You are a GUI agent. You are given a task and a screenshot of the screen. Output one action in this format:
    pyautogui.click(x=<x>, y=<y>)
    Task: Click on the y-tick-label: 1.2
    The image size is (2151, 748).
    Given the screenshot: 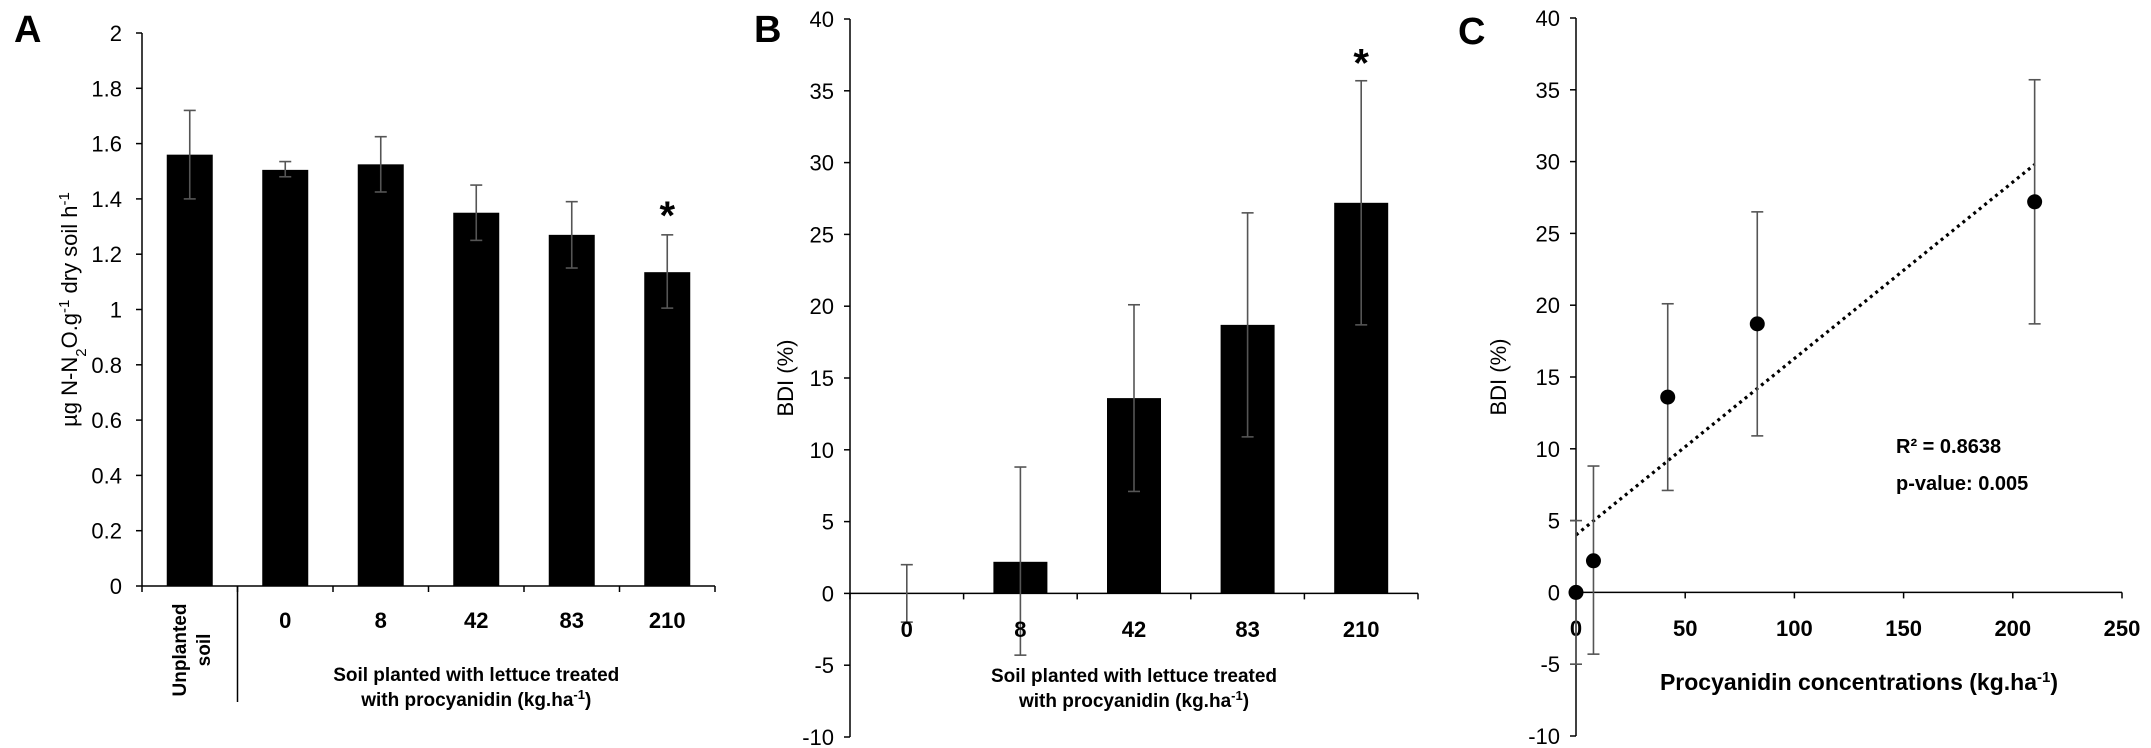 What is the action you would take?
    pyautogui.click(x=106, y=254)
    